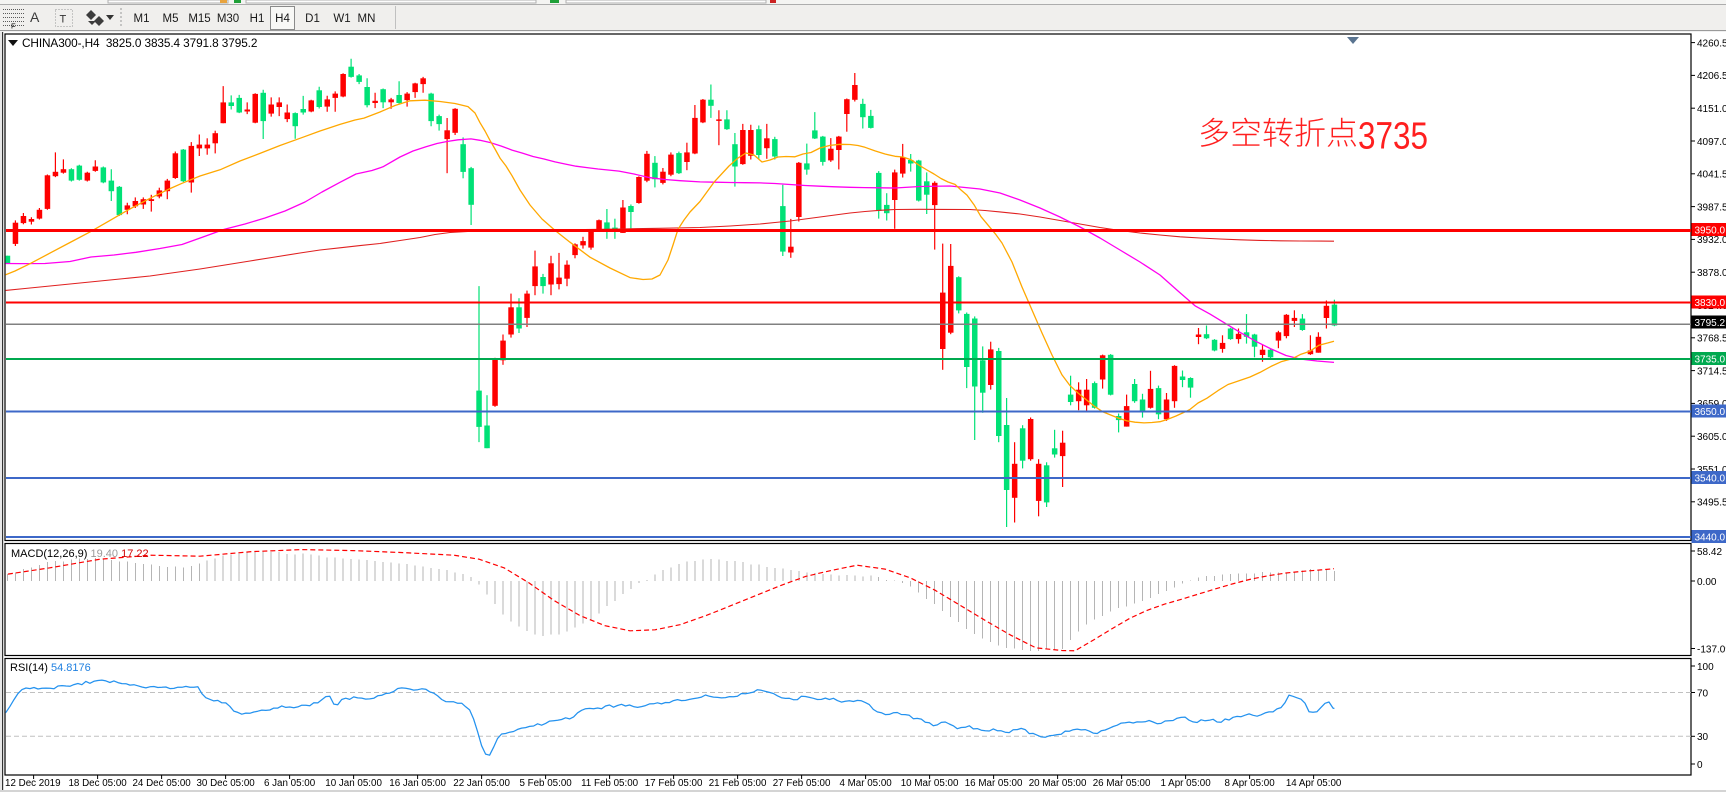 This screenshot has height=792, width=1726. Describe the element at coordinates (1250, 783) in the screenshot. I see `svg-text: 8 Apr 05:00` at that location.